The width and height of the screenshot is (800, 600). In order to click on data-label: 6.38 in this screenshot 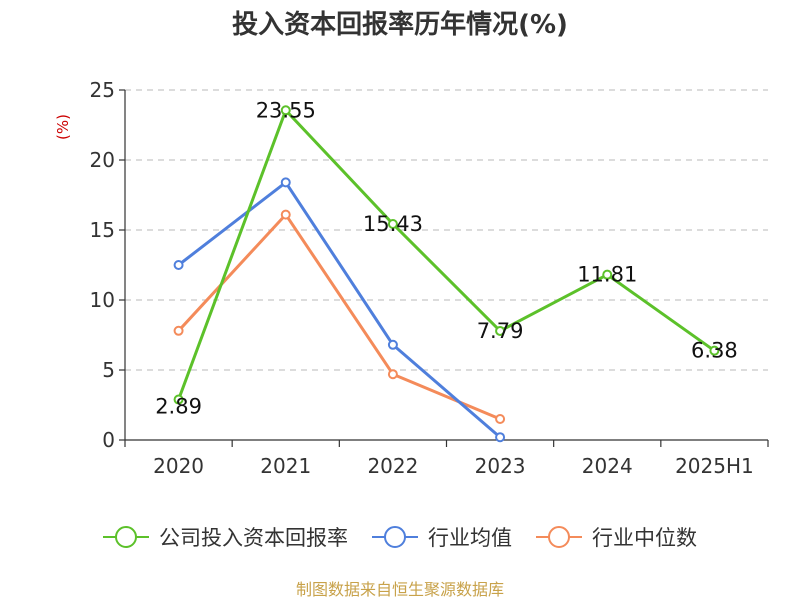, I will do `click(714, 351)`.